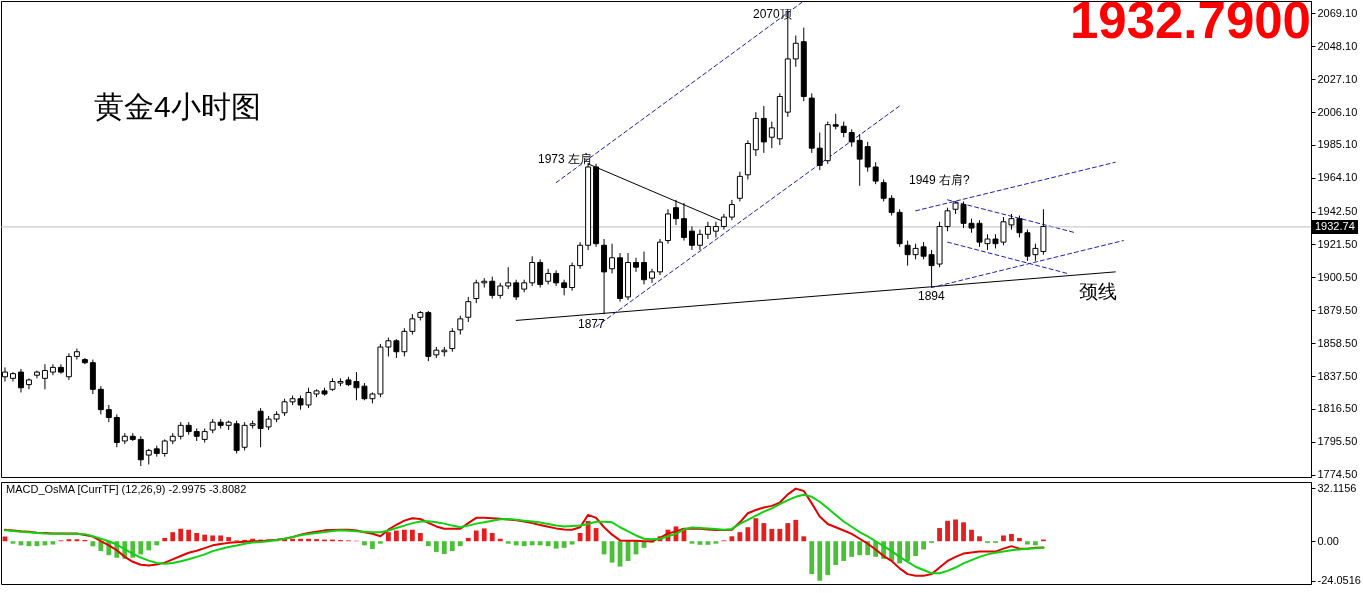 This screenshot has height=593, width=1363. What do you see at coordinates (1337, 342) in the screenshot?
I see `y-tick-label: 1858.50` at bounding box center [1337, 342].